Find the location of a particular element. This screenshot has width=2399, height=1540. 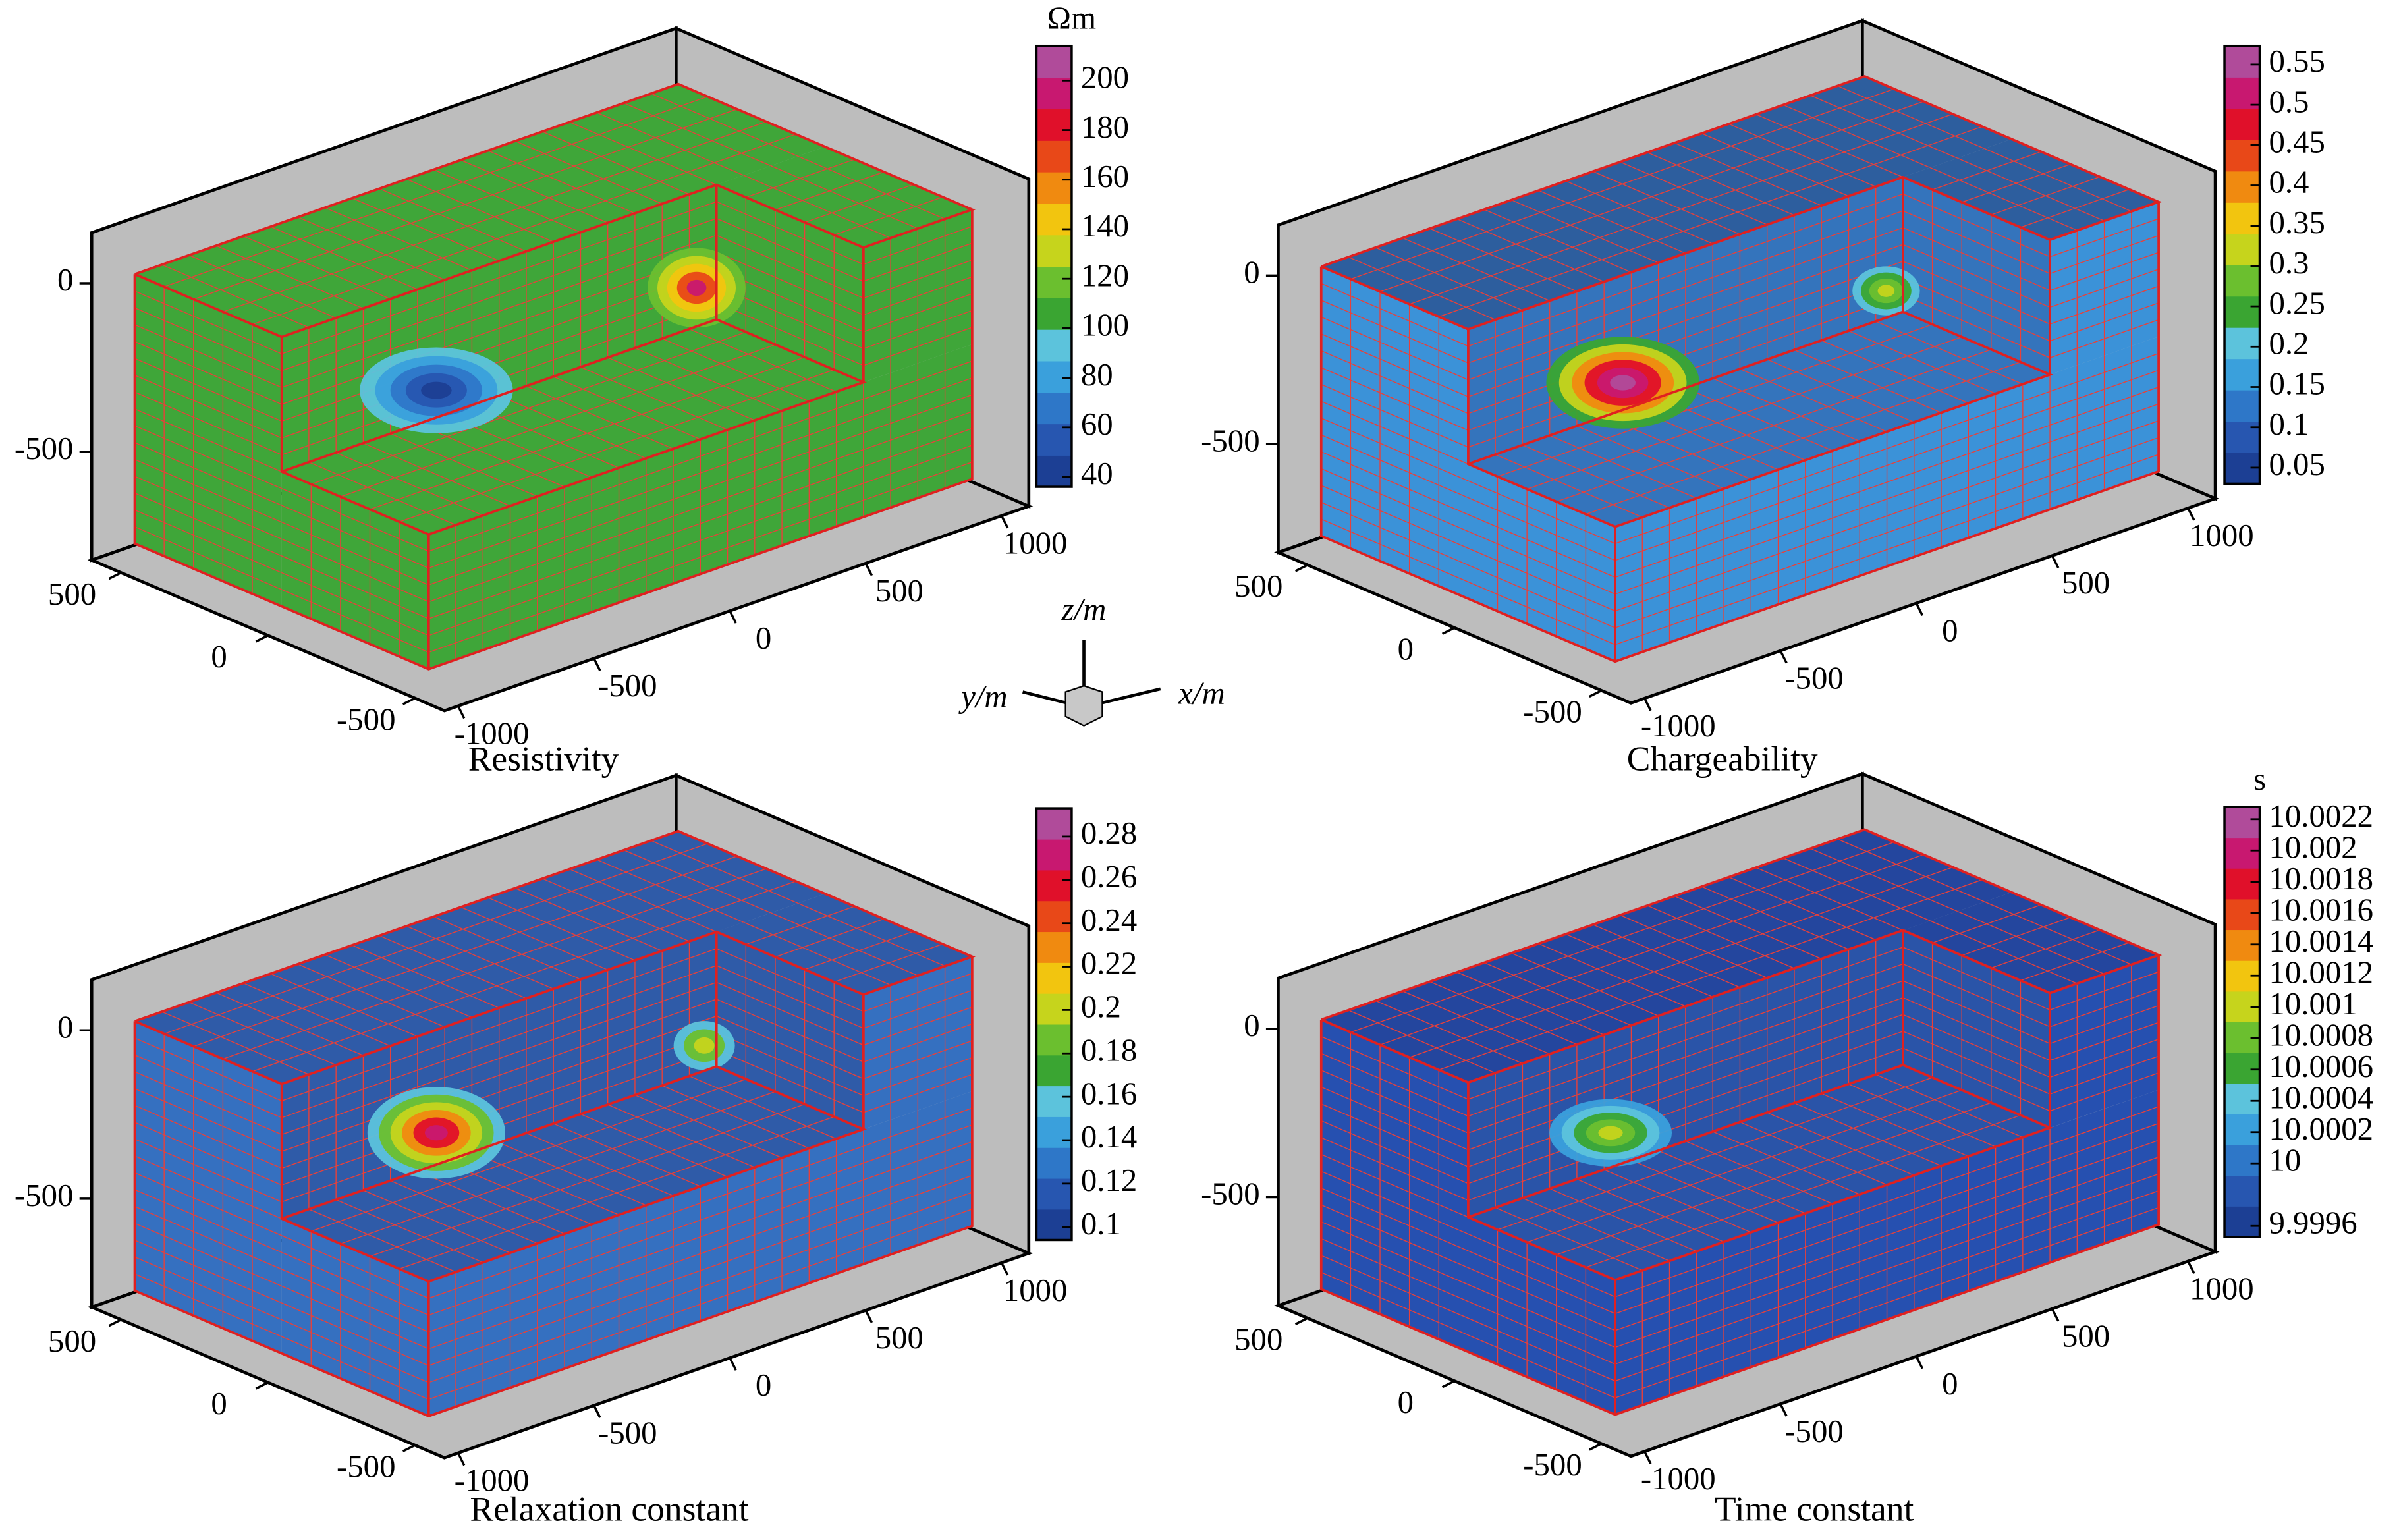

x-tick-label: 1000 is located at coordinates (2222, 535).